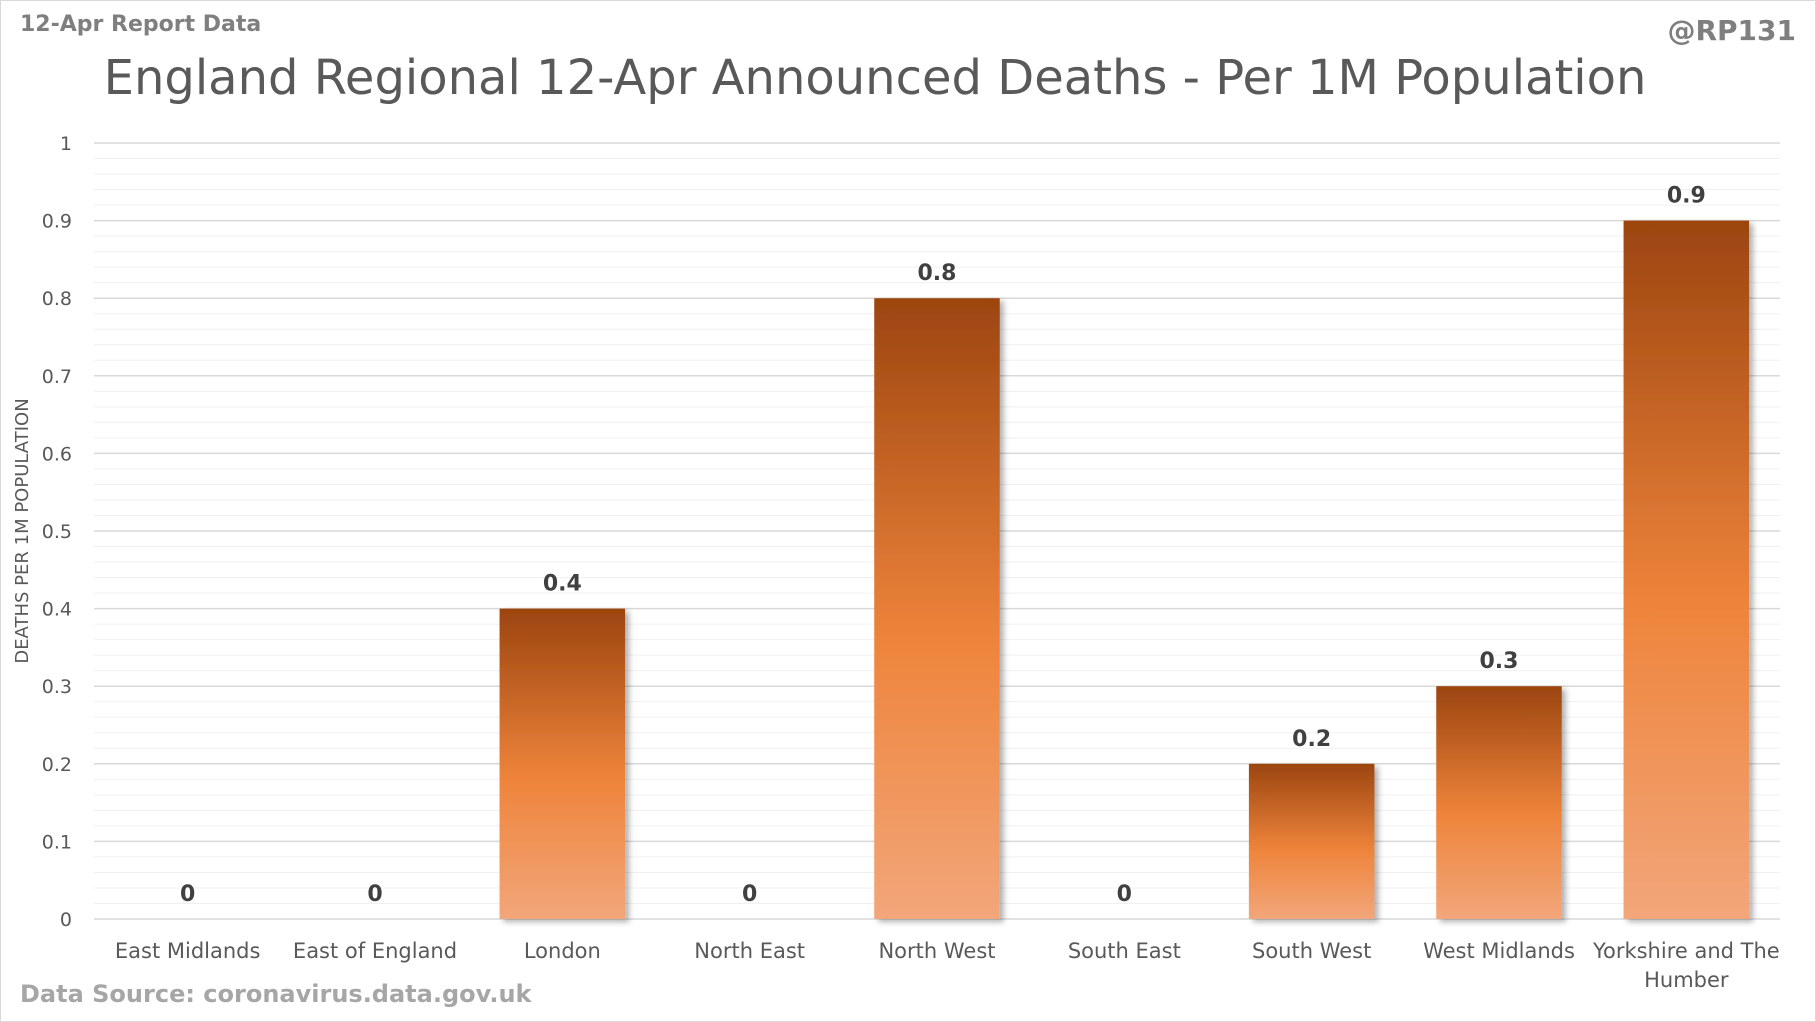 This screenshot has height=1022, width=1816. What do you see at coordinates (57, 299) in the screenshot?
I see `y-tick-label: 0.8` at bounding box center [57, 299].